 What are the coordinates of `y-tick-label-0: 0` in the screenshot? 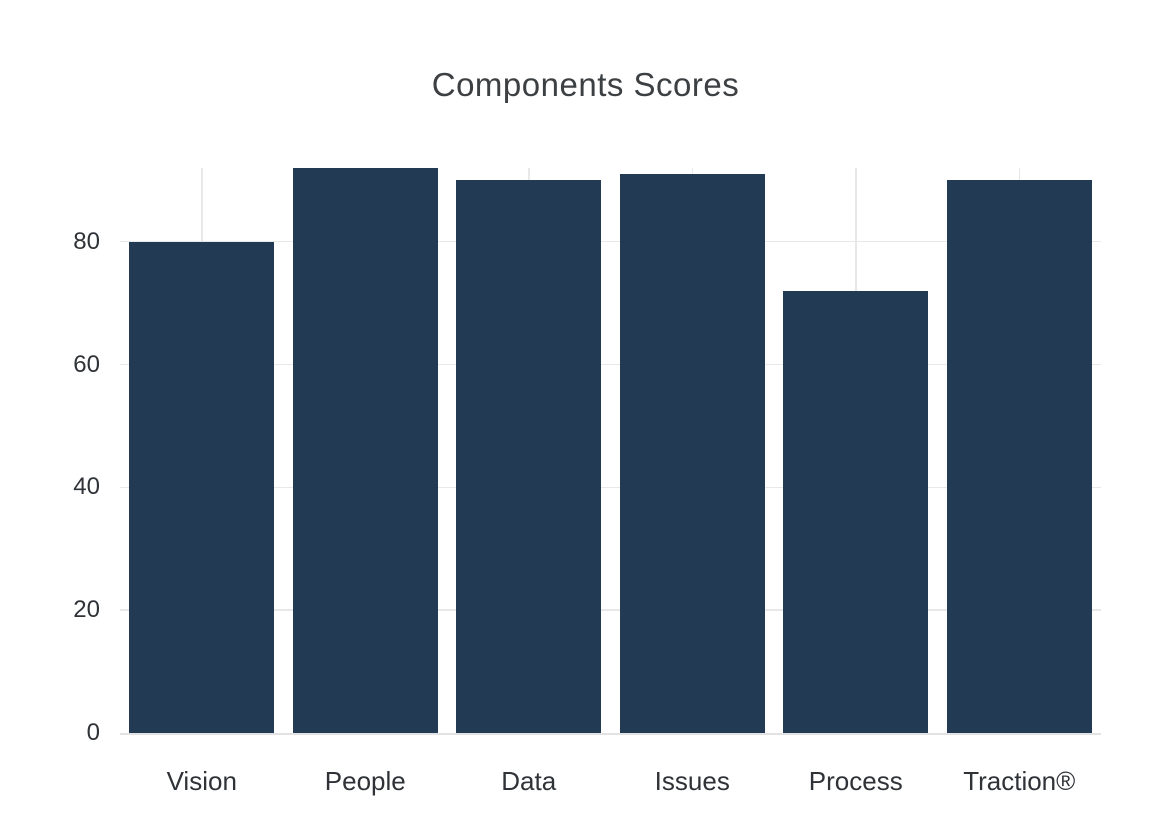 It's located at (93, 732).